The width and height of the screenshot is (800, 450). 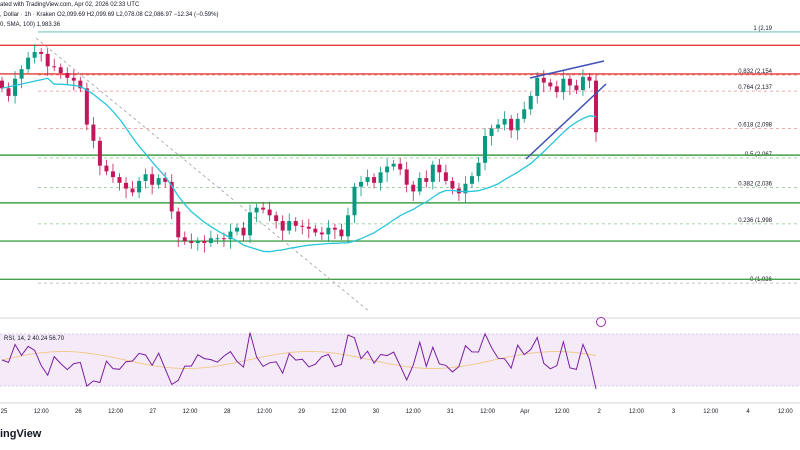 What do you see at coordinates (755, 88) in the screenshot?
I see `fib-level-label: 0.764 (2,137` at bounding box center [755, 88].